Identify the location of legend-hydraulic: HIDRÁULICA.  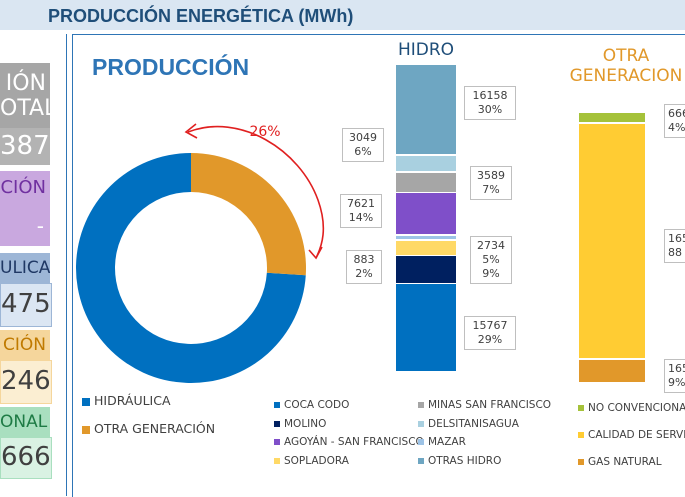
(126, 400).